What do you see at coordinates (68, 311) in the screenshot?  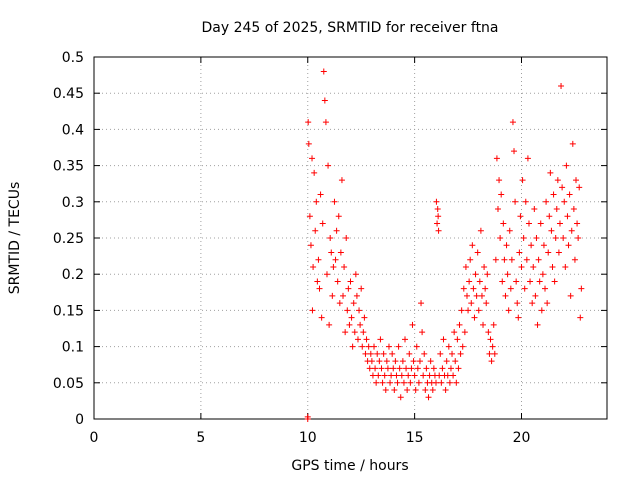 I see `y-tick-label: 0.15` at bounding box center [68, 311].